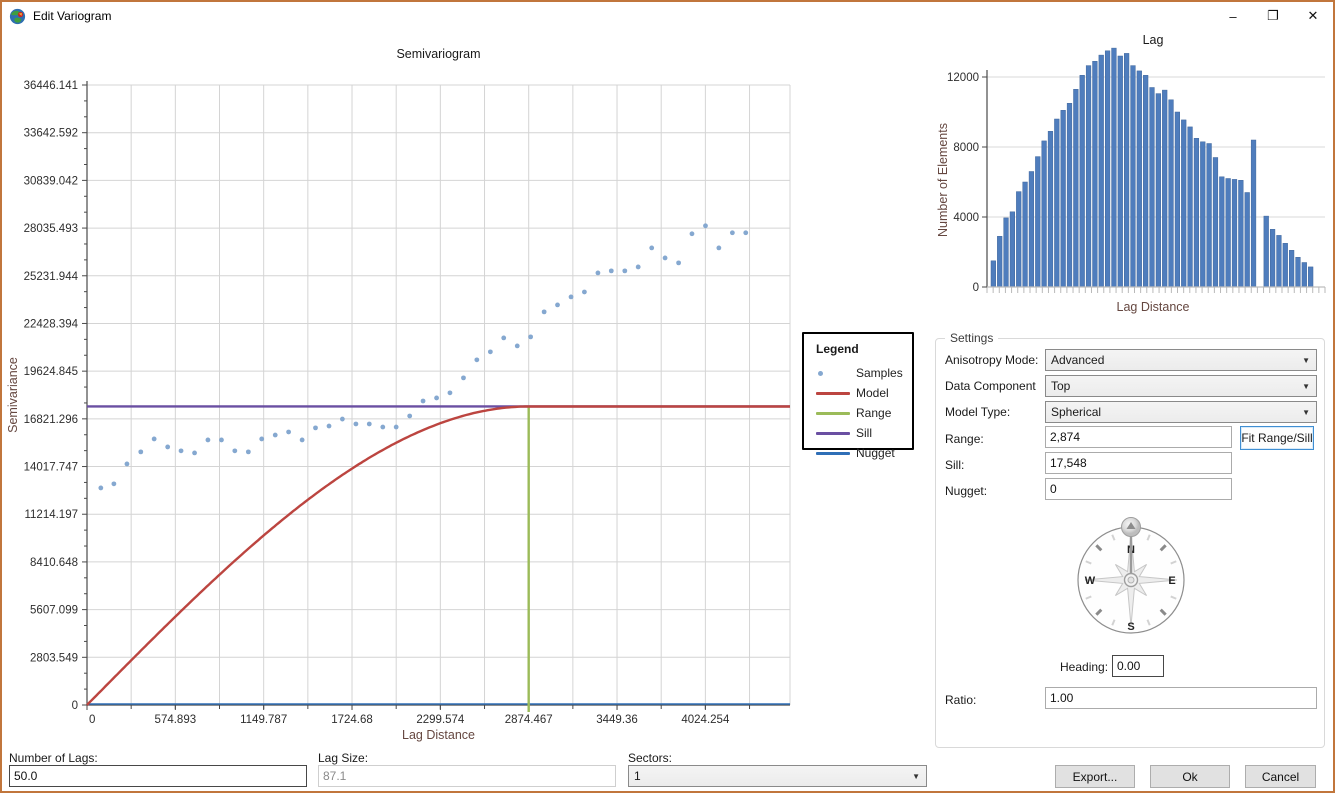 Image resolution: width=1335 pixels, height=793 pixels. Describe the element at coordinates (864, 453) in the screenshot. I see `legend-item-nugget: Nugget` at that location.